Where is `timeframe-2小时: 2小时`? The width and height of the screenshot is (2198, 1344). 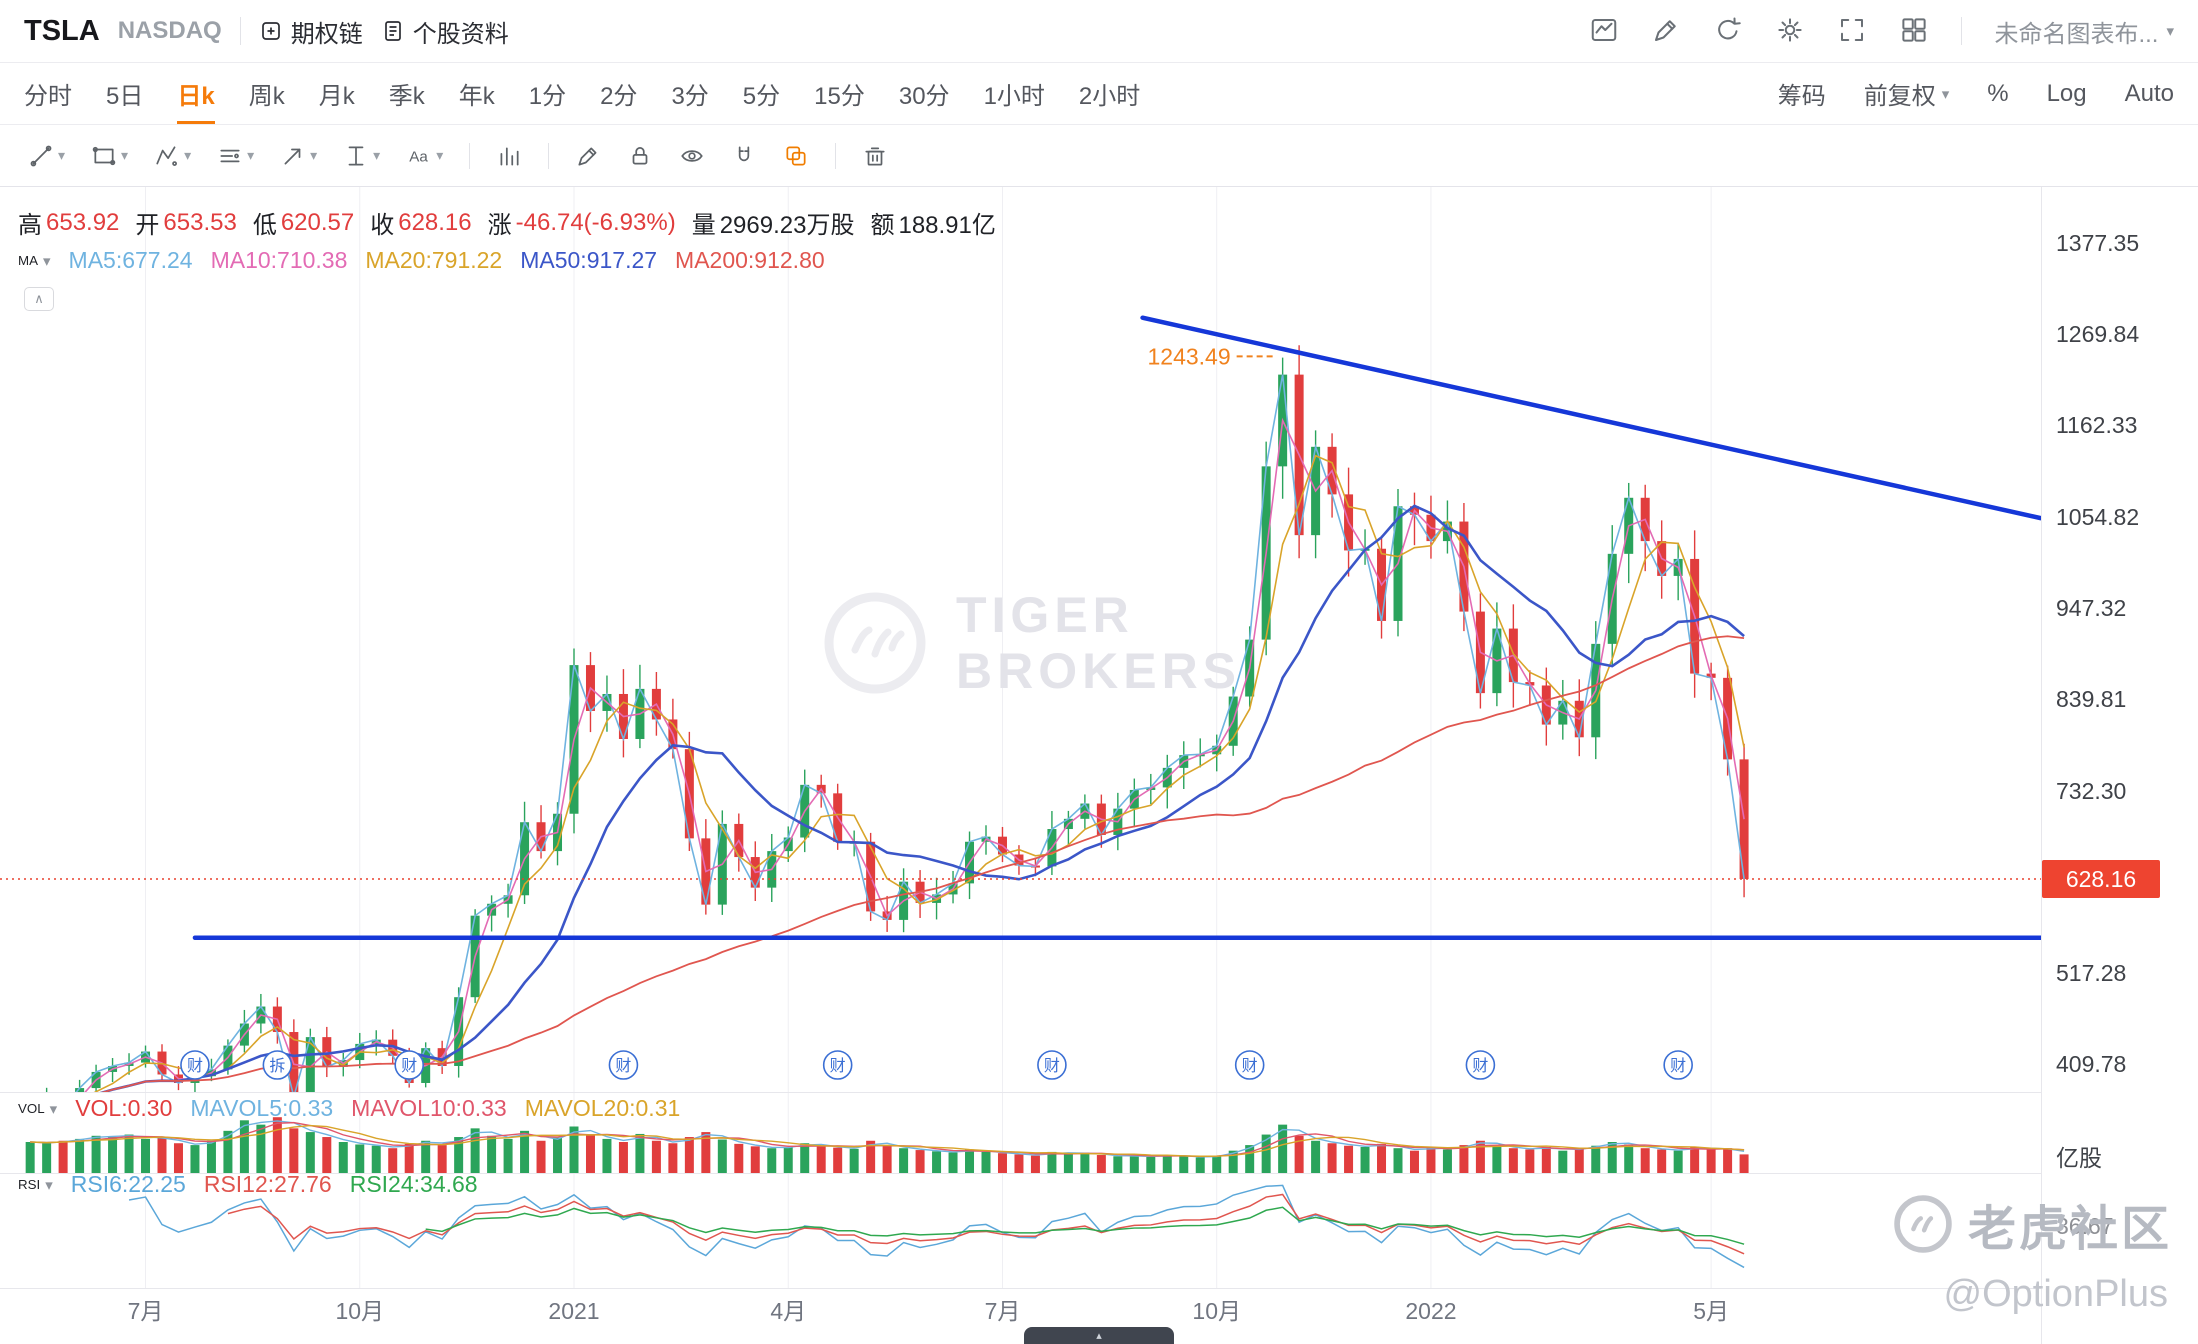
timeframe-2小时: 2小时 is located at coordinates (1109, 93).